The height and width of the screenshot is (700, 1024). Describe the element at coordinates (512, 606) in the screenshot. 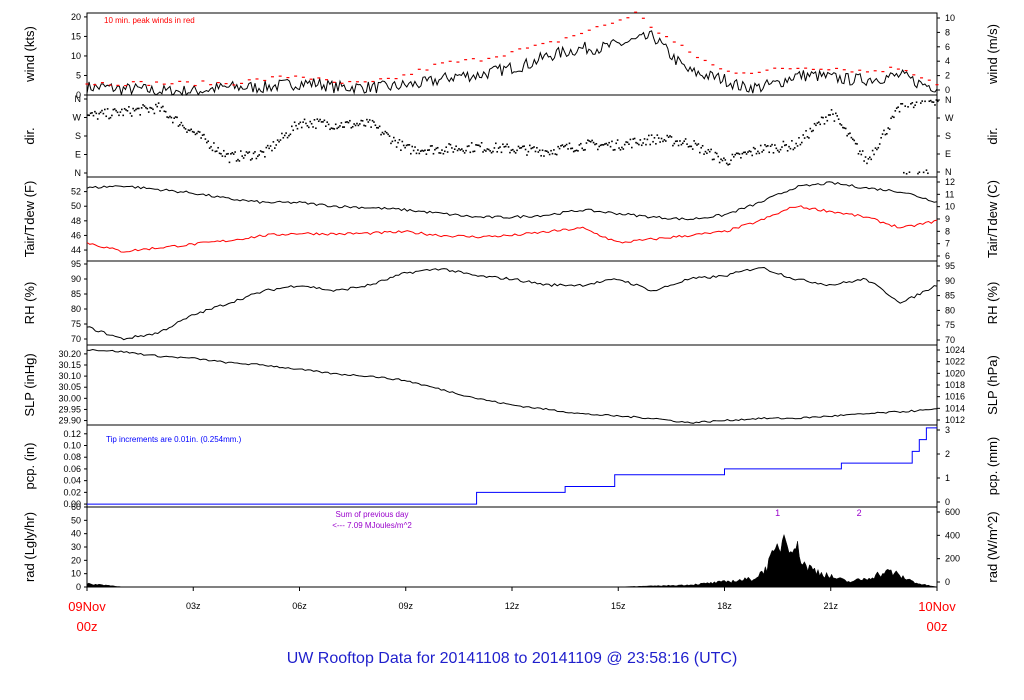

I see `x-tick-label: 12z` at that location.